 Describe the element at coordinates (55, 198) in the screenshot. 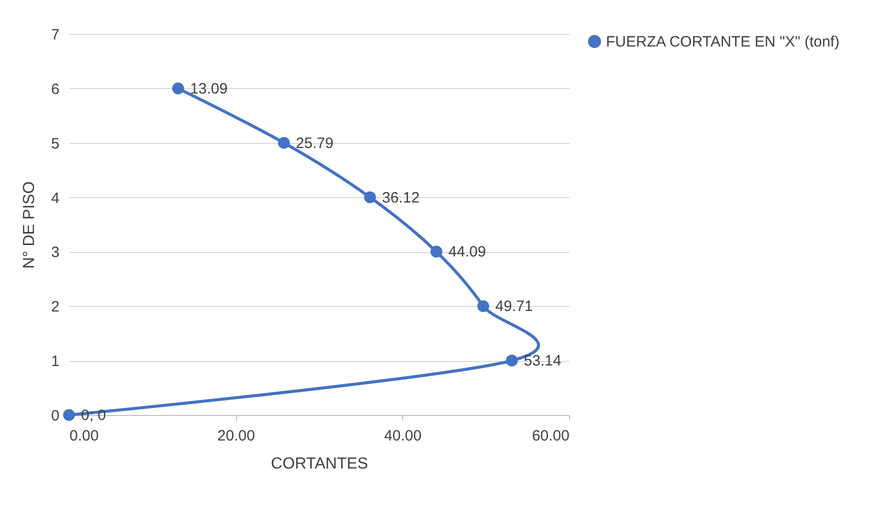

I see `y-tick-label: 4` at that location.